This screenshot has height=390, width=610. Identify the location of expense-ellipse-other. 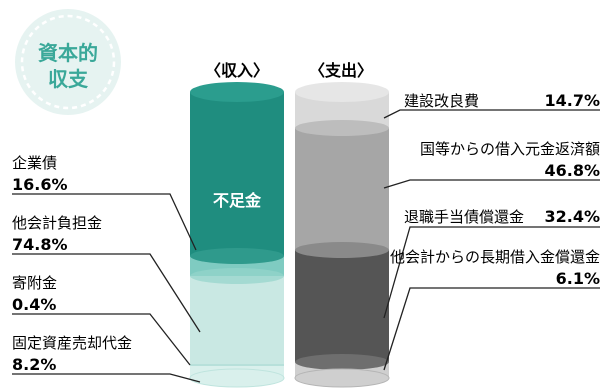
(342, 362).